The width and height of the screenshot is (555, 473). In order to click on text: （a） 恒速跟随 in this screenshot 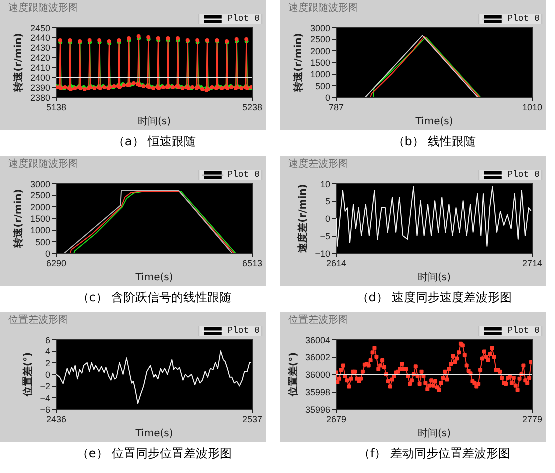, I will do `click(154, 141)`.